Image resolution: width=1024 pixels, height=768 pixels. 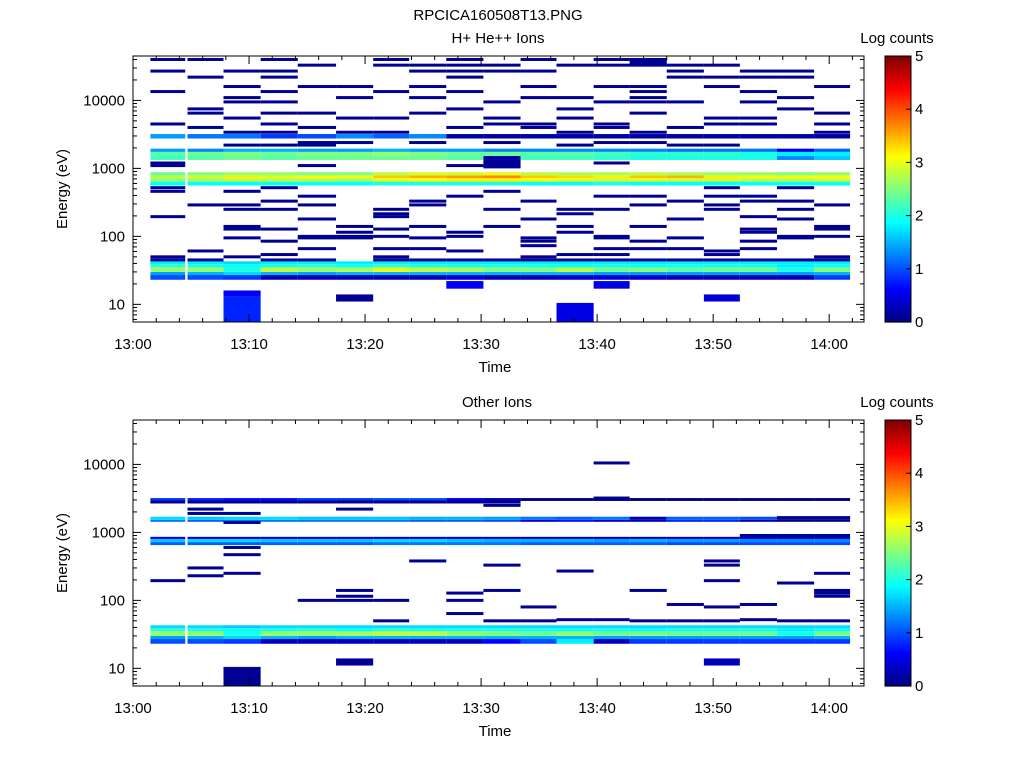 What do you see at coordinates (919, 526) in the screenshot?
I see `colorbar-tick-label: 3` at bounding box center [919, 526].